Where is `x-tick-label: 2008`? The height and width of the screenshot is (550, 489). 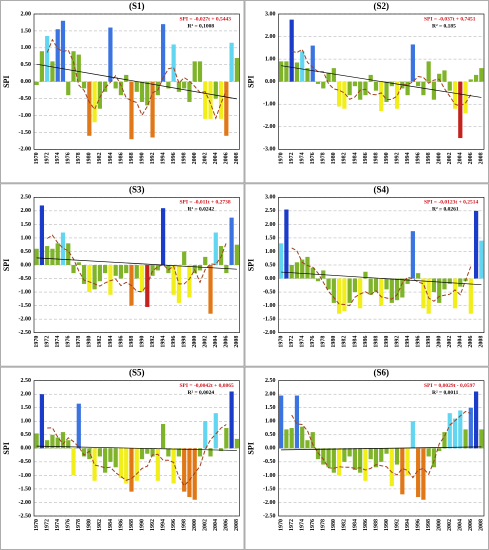 x-tick-label: 2008 is located at coordinates (237, 342).